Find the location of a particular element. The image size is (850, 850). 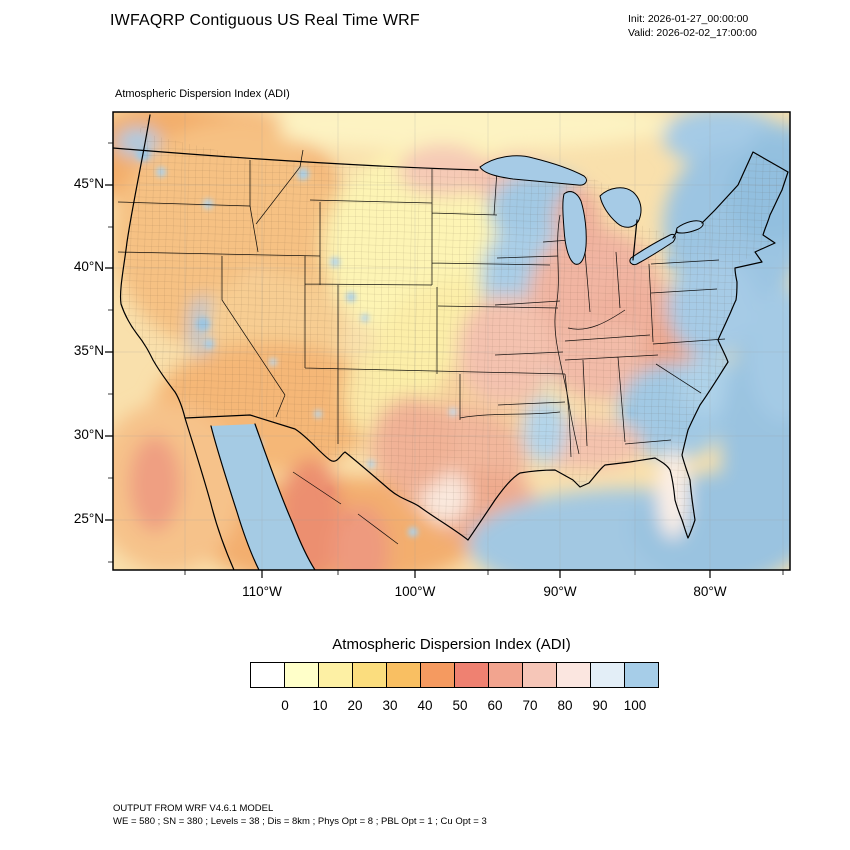

init-time: Init: 2026-01-27_00:00:00 is located at coordinates (688, 19).